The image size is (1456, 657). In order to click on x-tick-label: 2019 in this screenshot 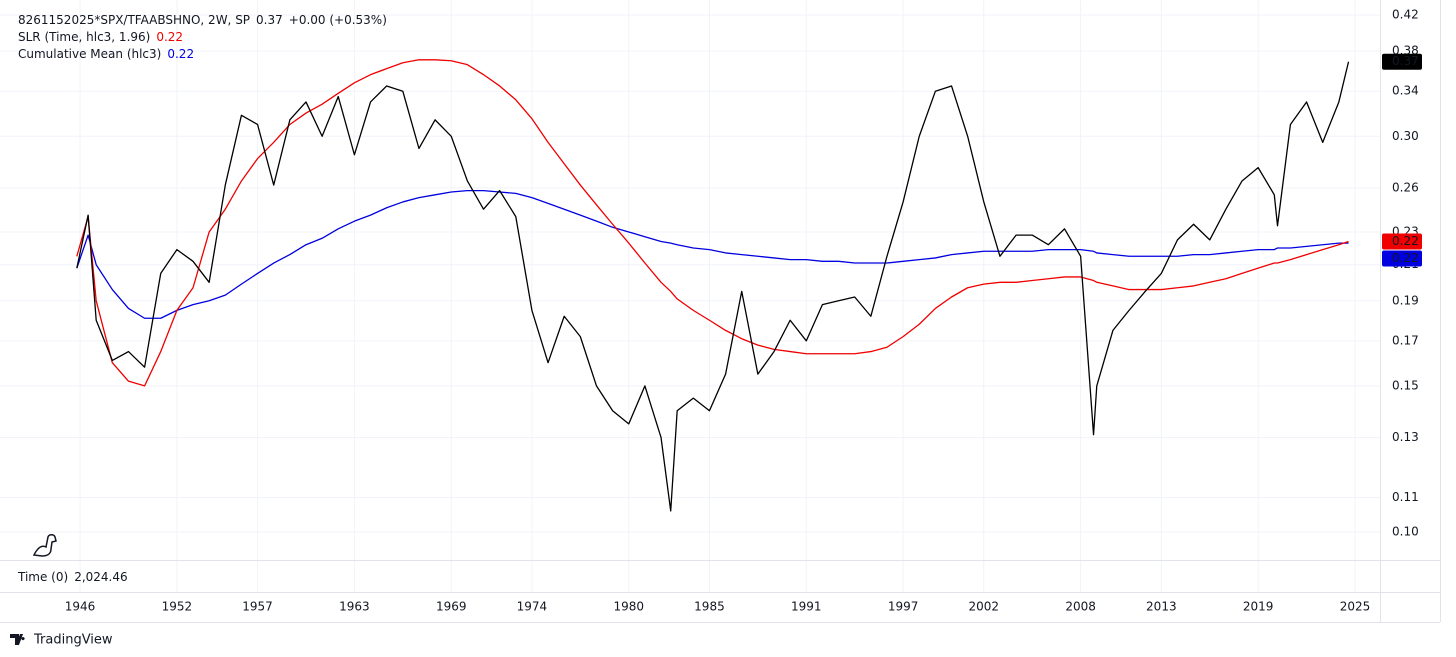, I will do `click(1258, 607)`.